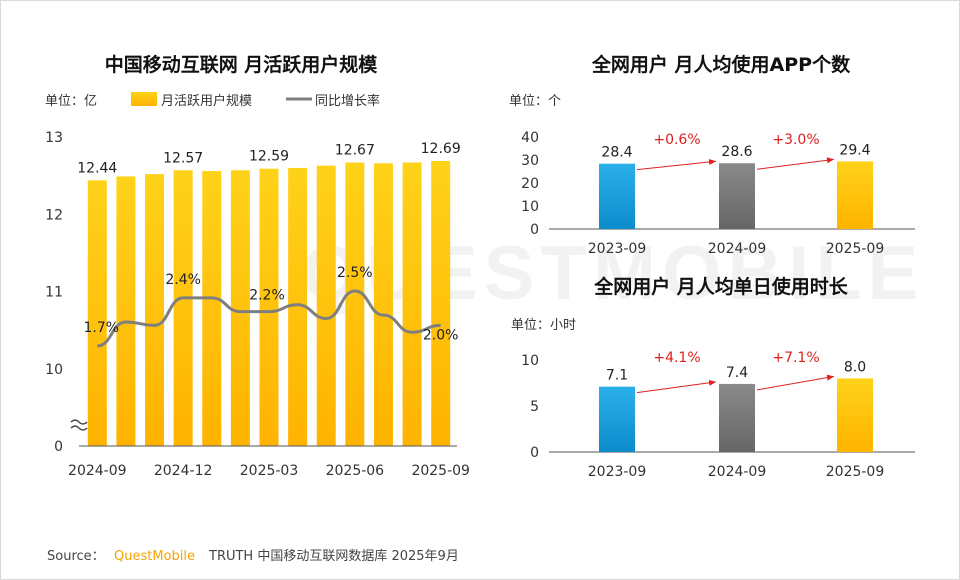 This screenshot has width=960, height=580. Describe the element at coordinates (79, 425) in the screenshot. I see `axis-break-icon` at that location.